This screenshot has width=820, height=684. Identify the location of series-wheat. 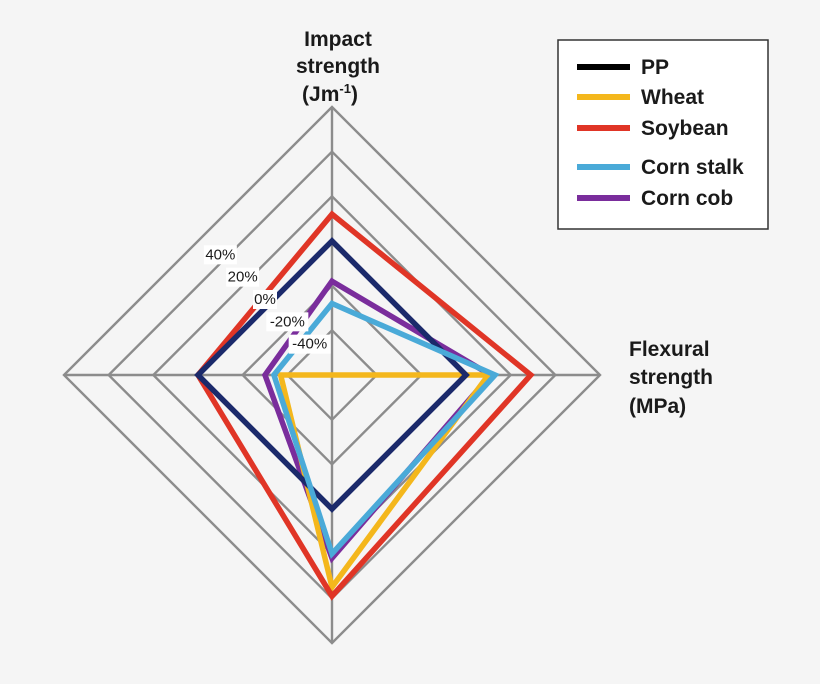
(385, 483).